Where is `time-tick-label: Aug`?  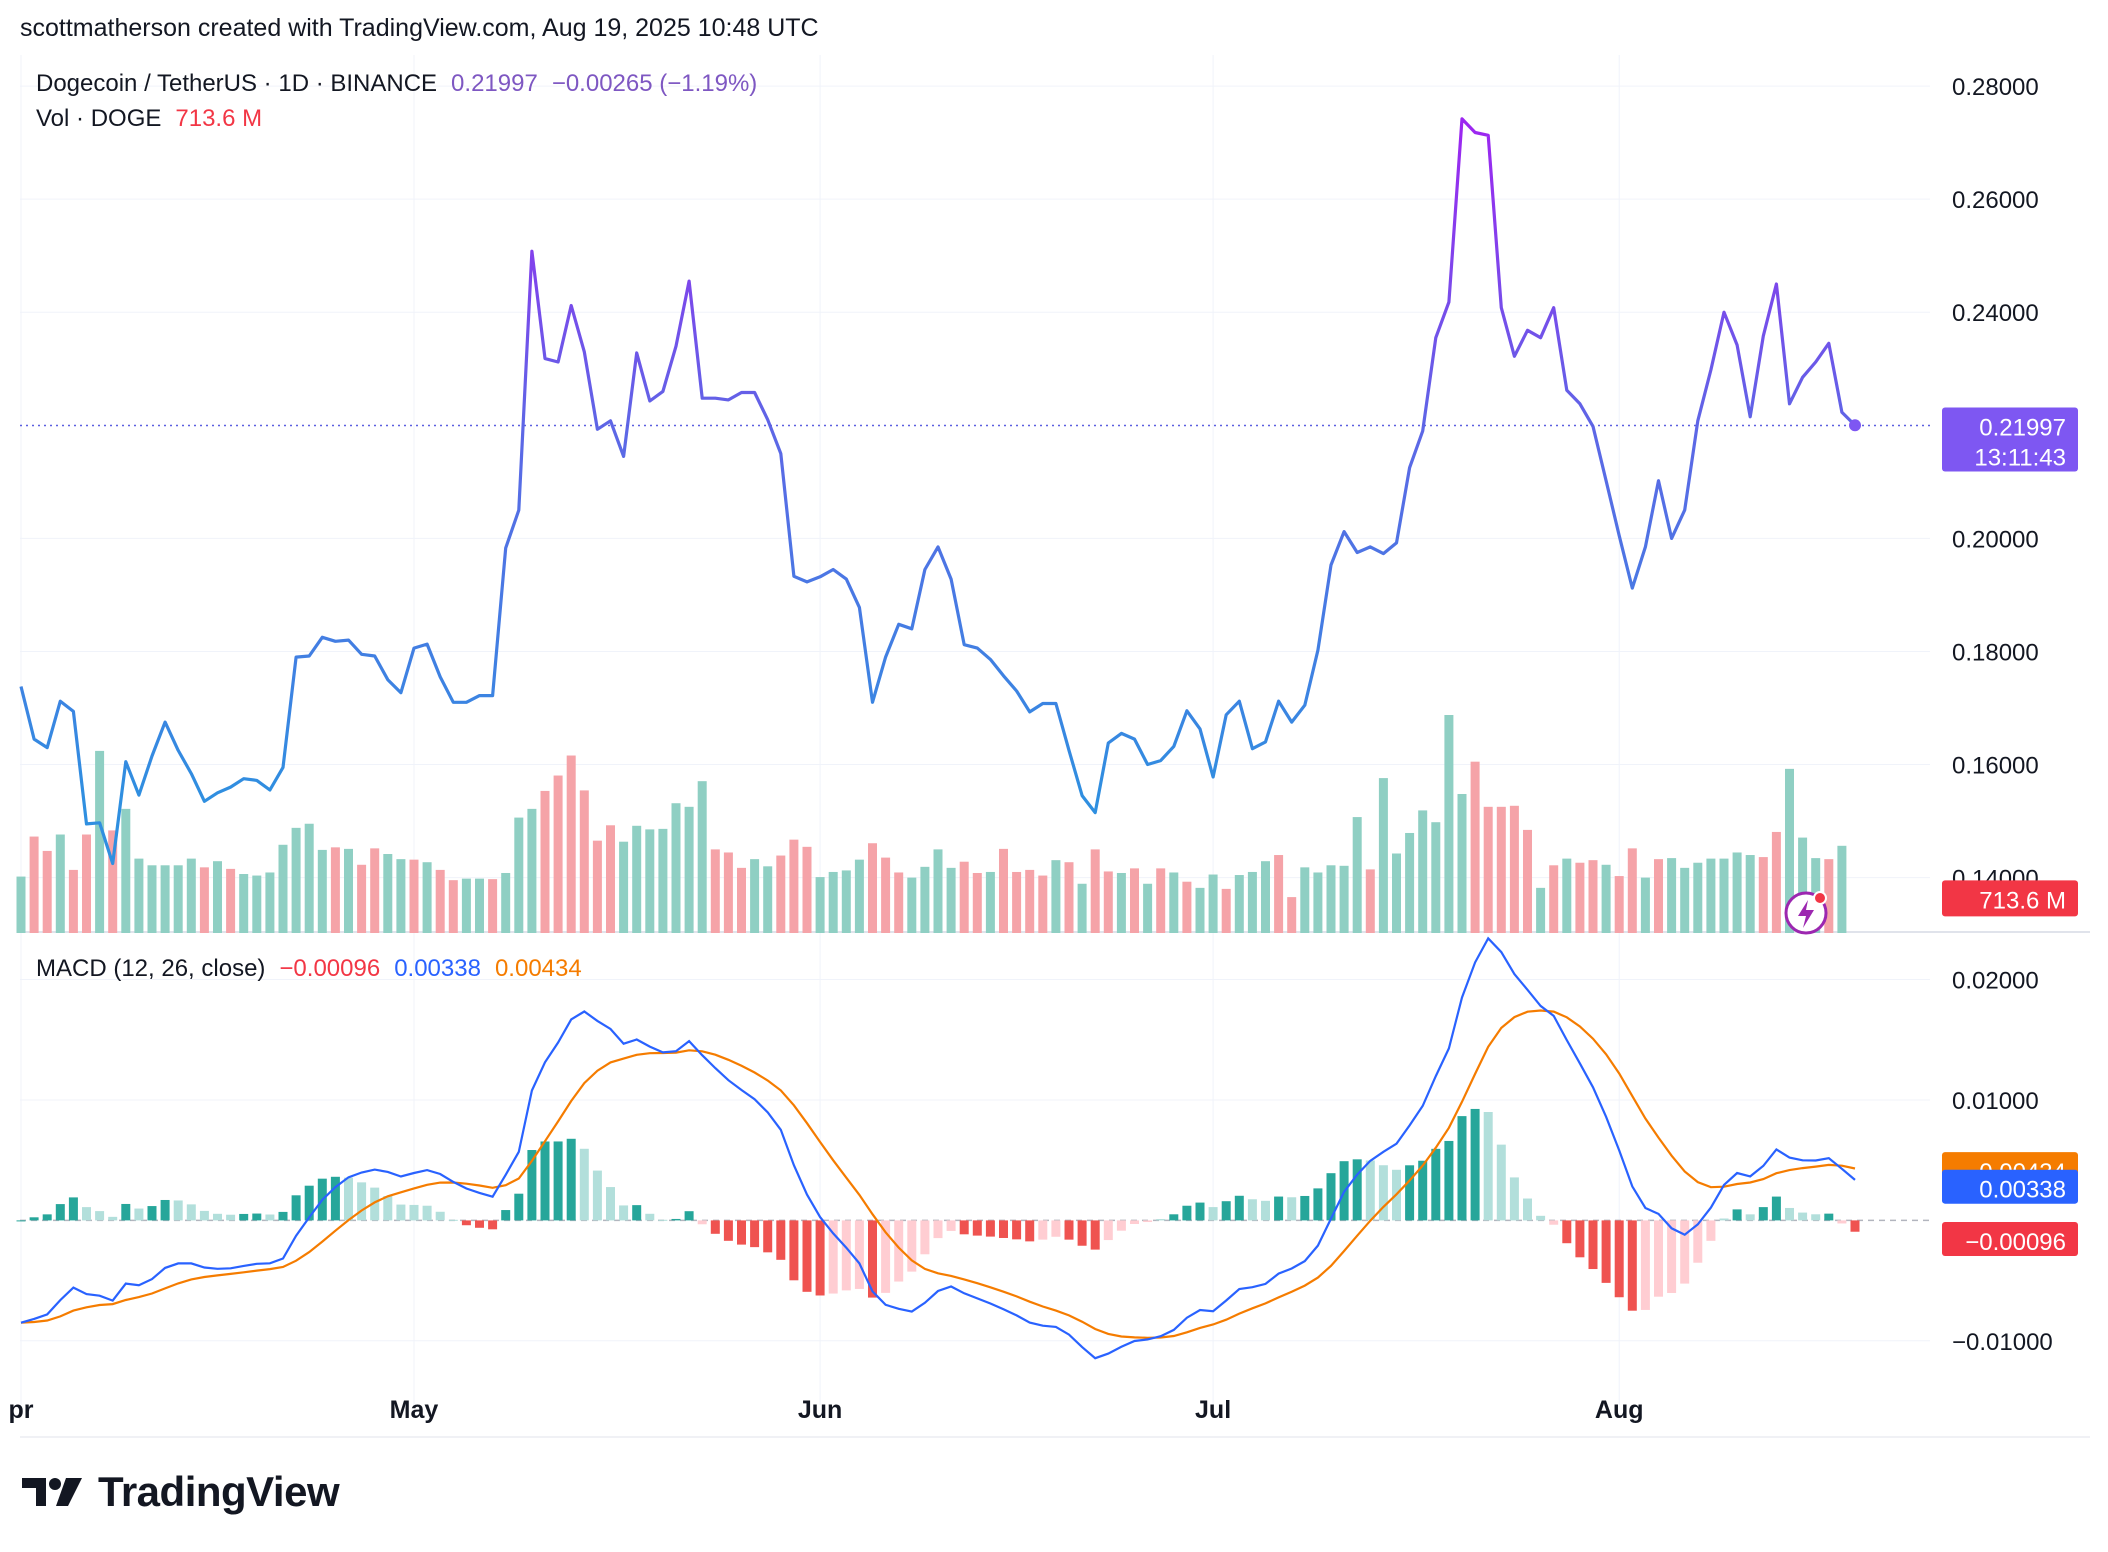
time-tick-label: Aug is located at coordinates (1619, 1410).